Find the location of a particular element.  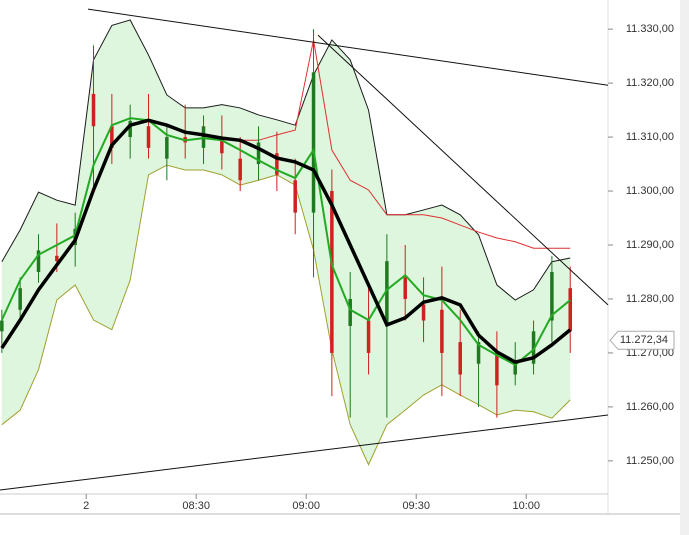

y-tick-label: 11.300,00 is located at coordinates (650, 191).